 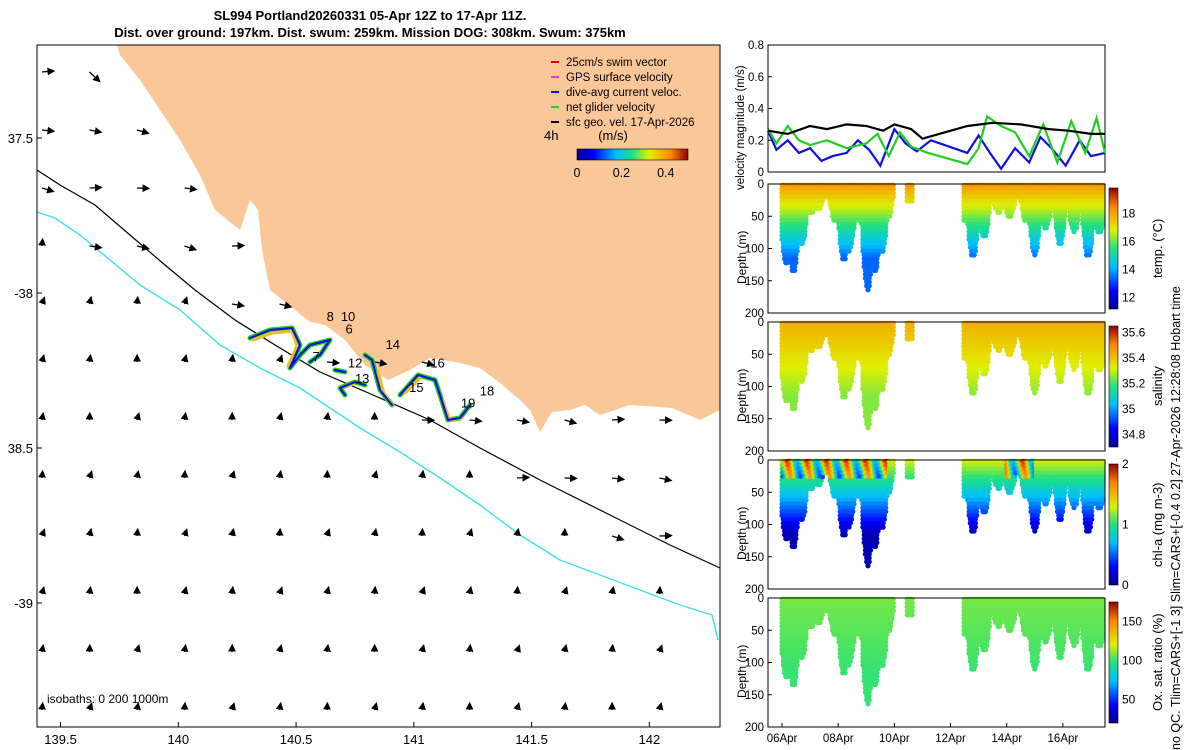 What do you see at coordinates (1125, 585) in the screenshot?
I see `colorbar-tick-label: 0` at bounding box center [1125, 585].